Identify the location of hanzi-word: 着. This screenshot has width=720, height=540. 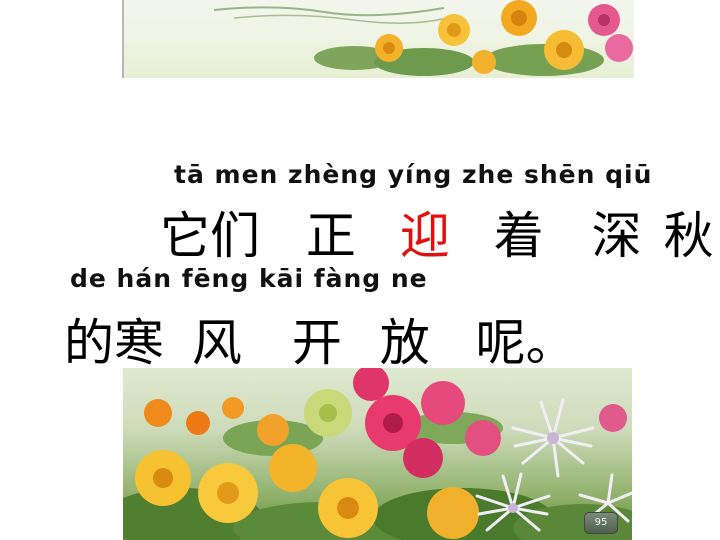
(518, 236).